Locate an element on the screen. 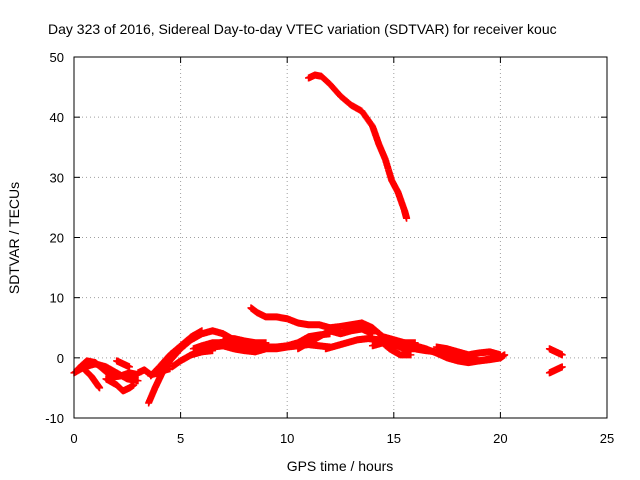 The width and height of the screenshot is (640, 480). series-track-n is located at coordinates (335, 339).